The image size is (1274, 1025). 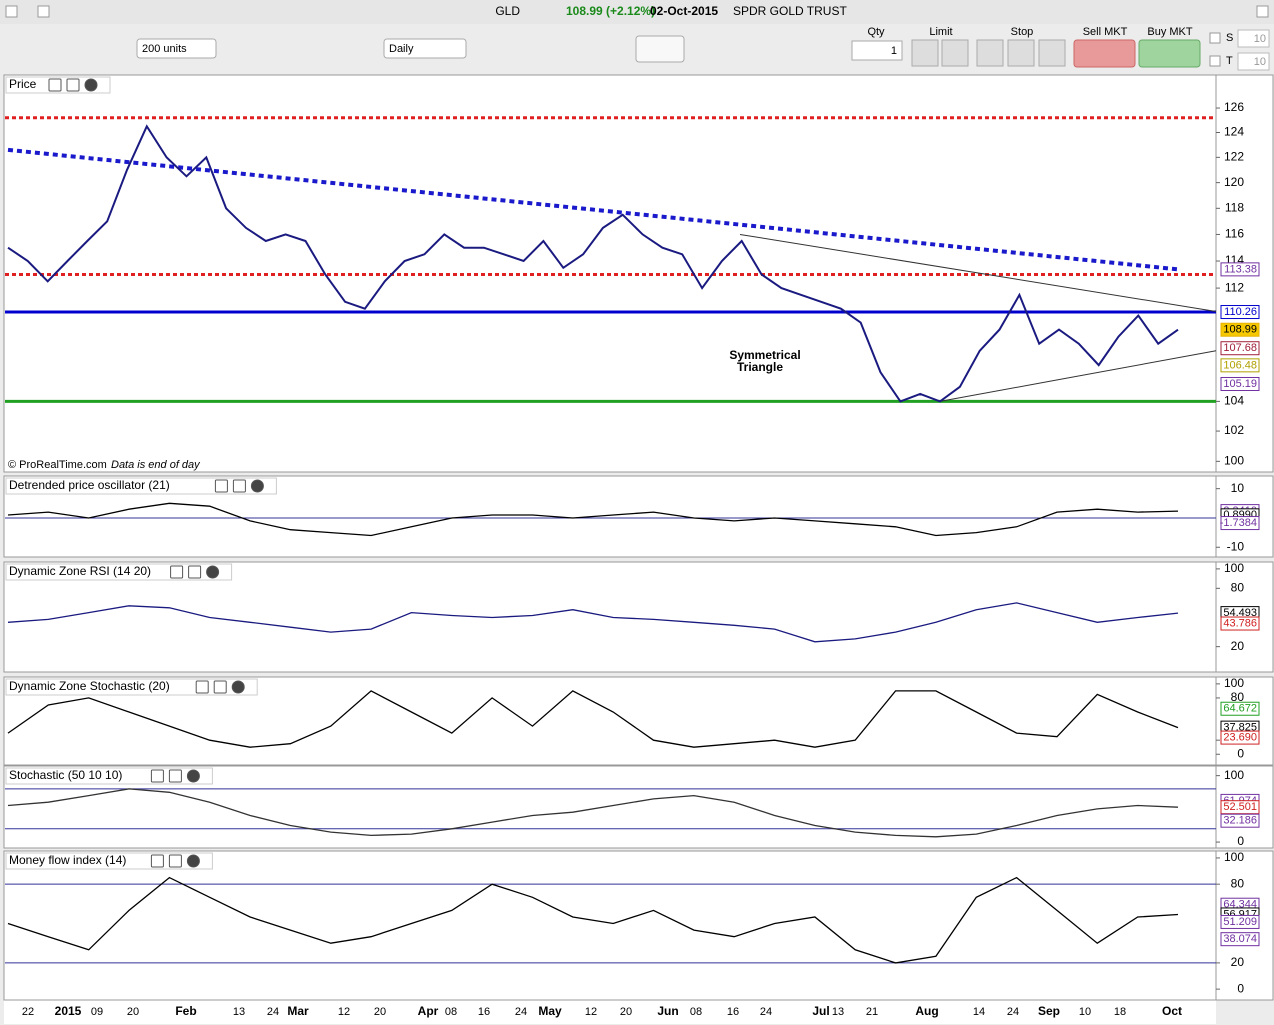 I want to click on x-tick-label: Apr, so click(x=428, y=1011).